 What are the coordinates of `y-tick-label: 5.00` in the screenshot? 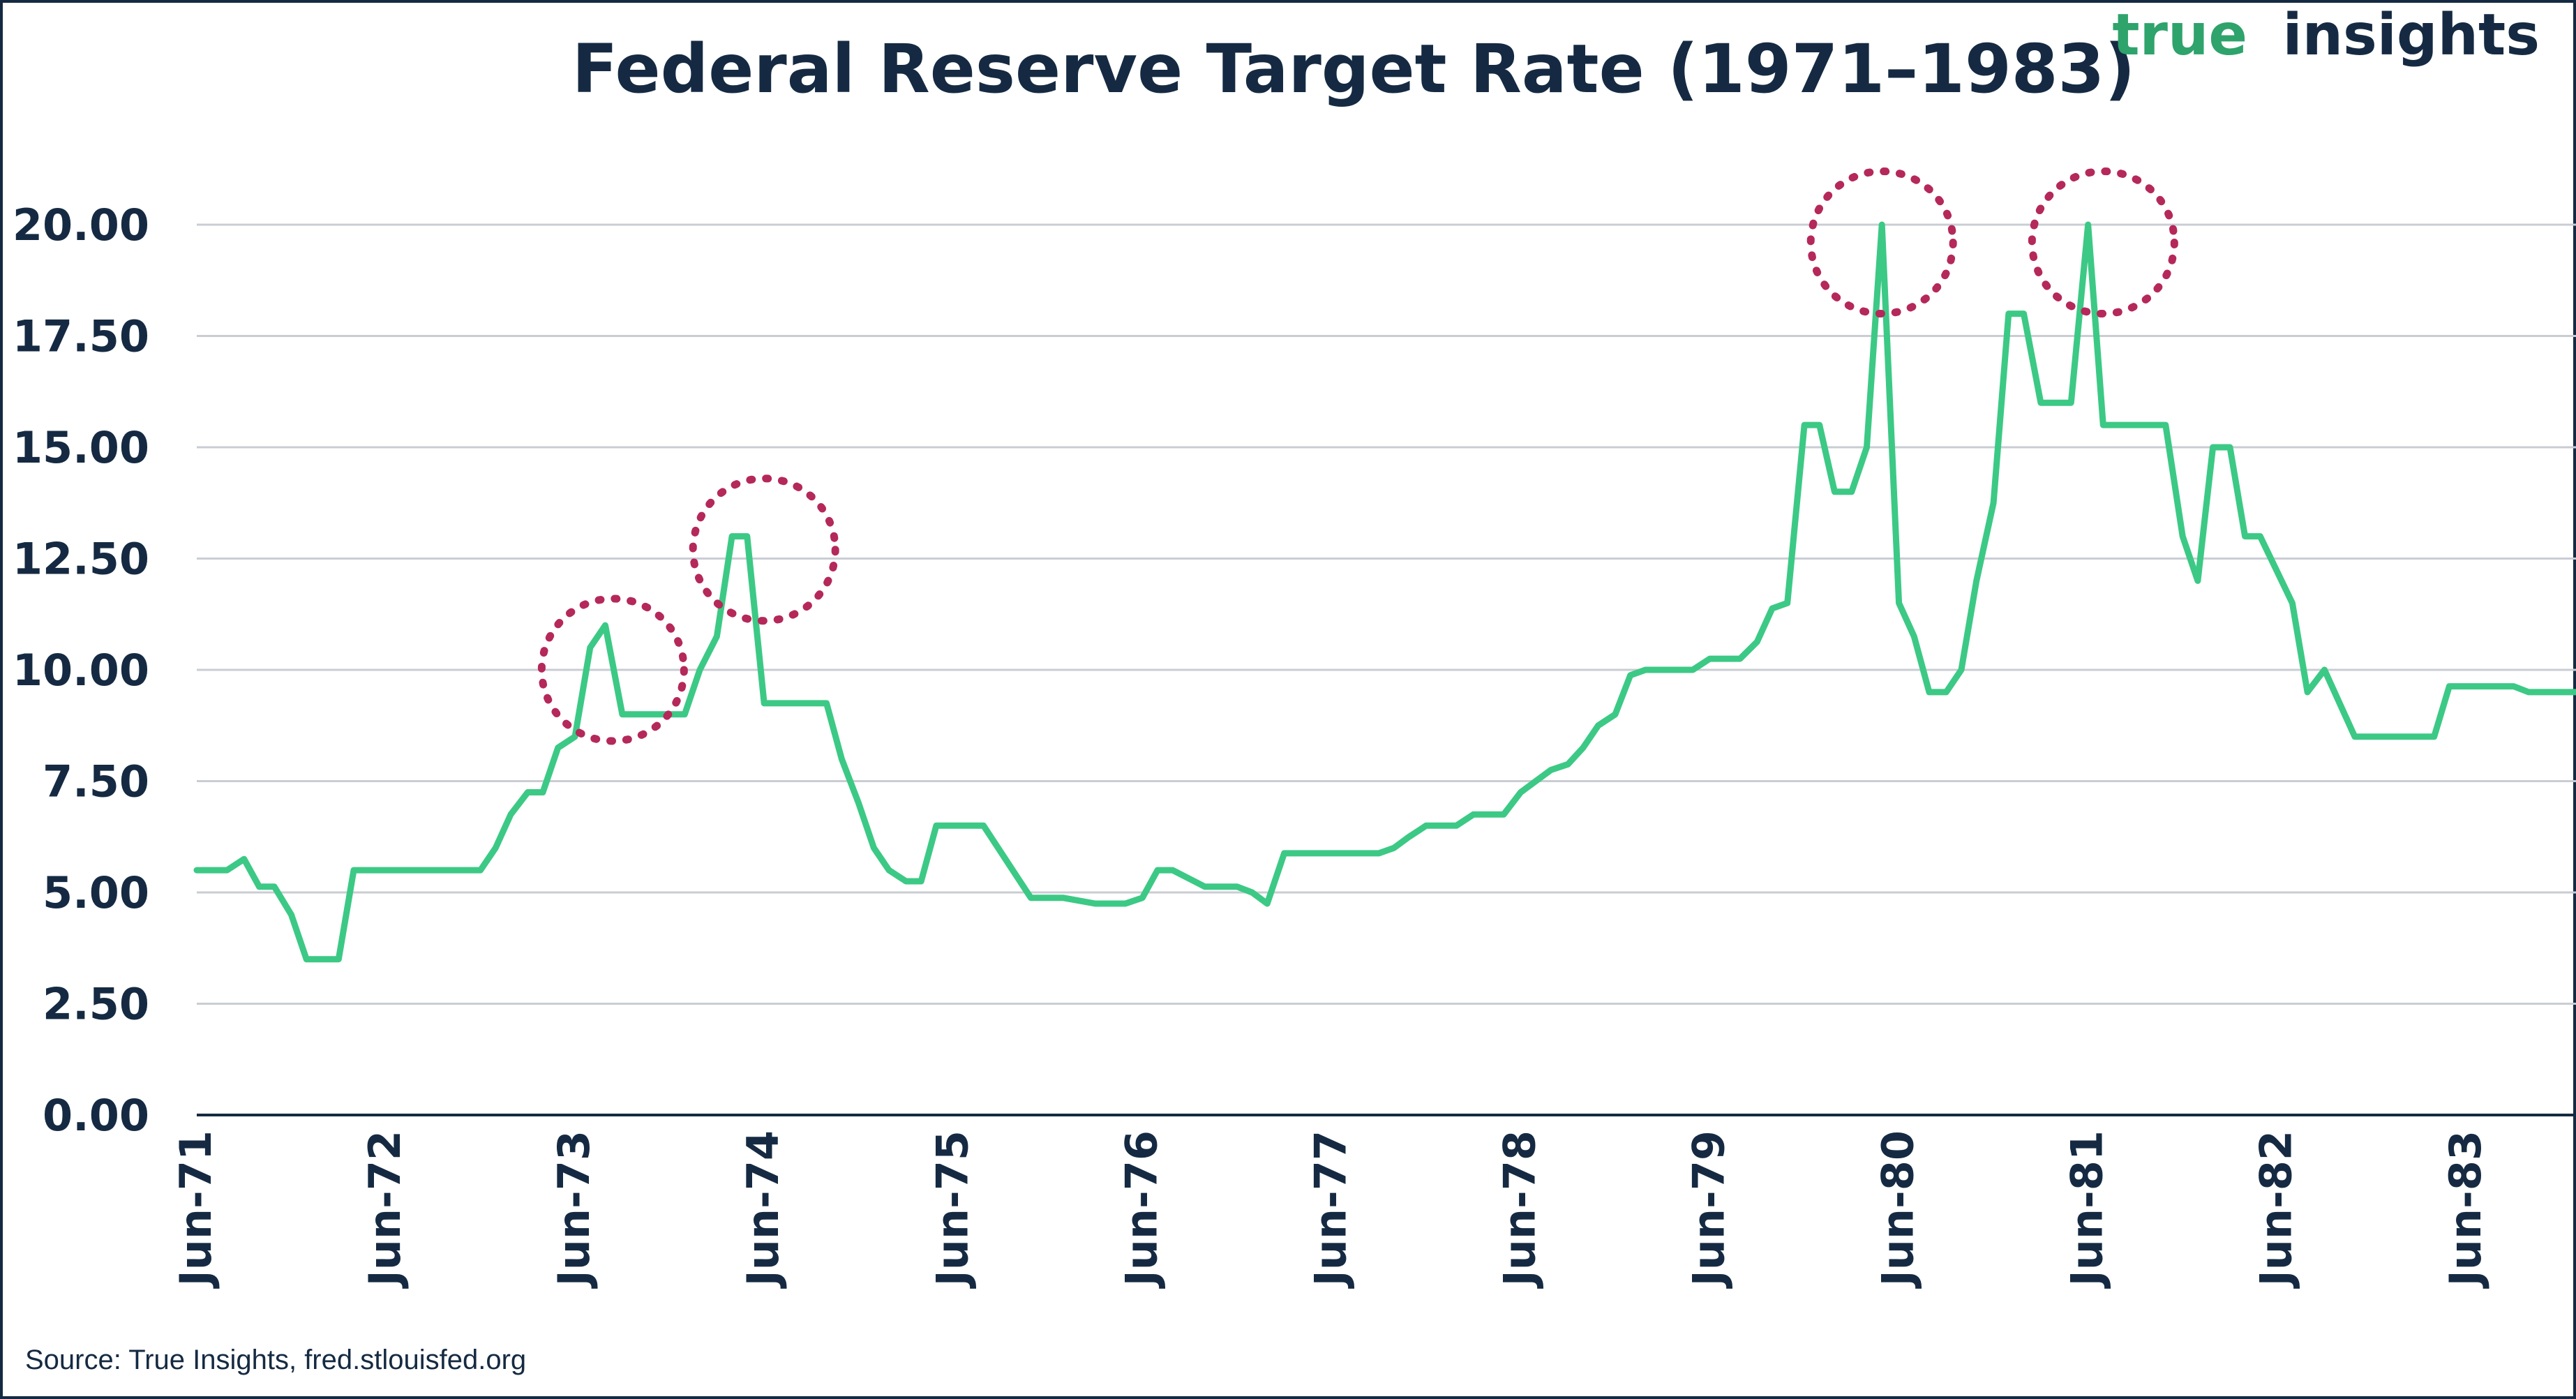 It's located at (96, 892).